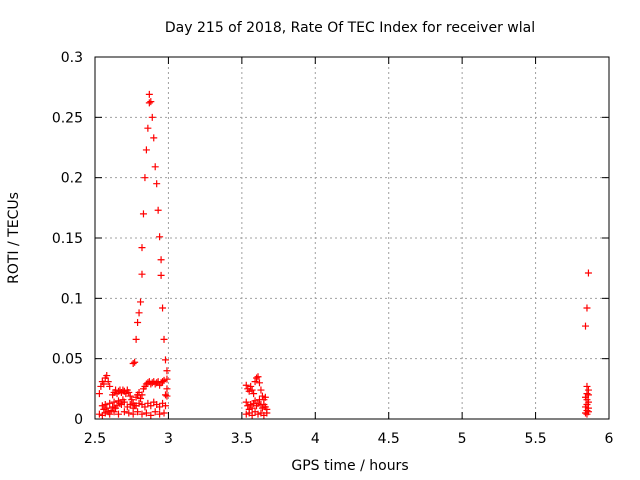  Describe the element at coordinates (67, 118) in the screenshot. I see `y-tick-label: 0.25` at that location.